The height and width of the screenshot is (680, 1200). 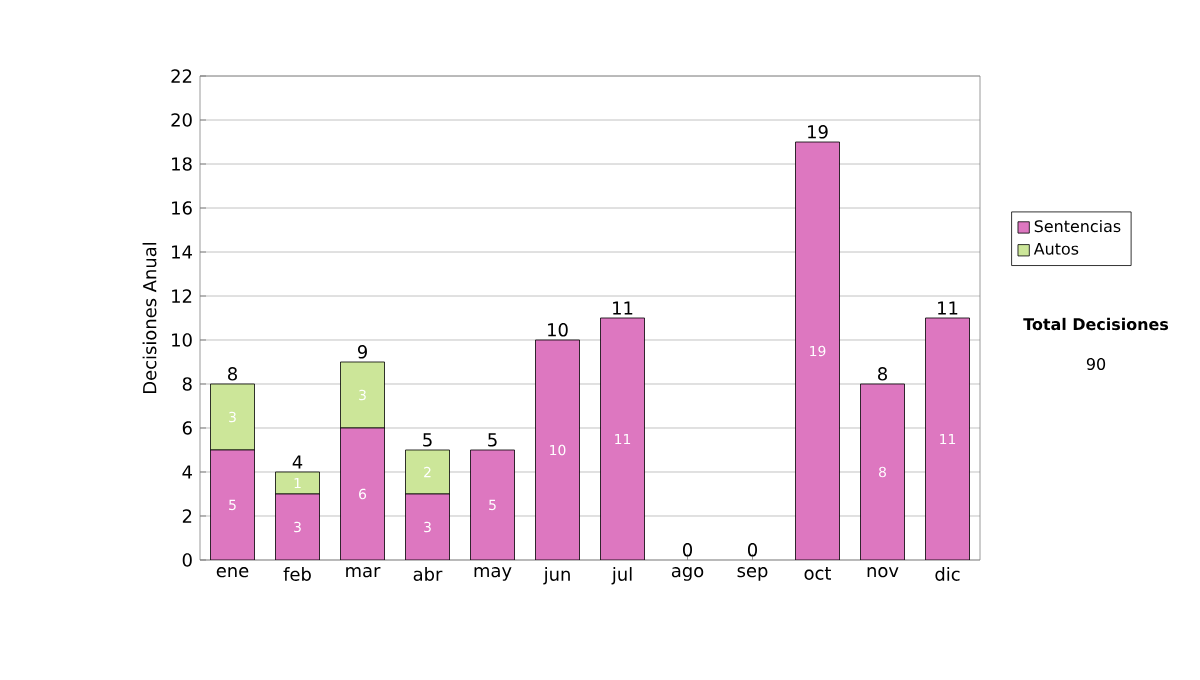 I want to click on x-tick-label: ene, so click(x=232, y=572).